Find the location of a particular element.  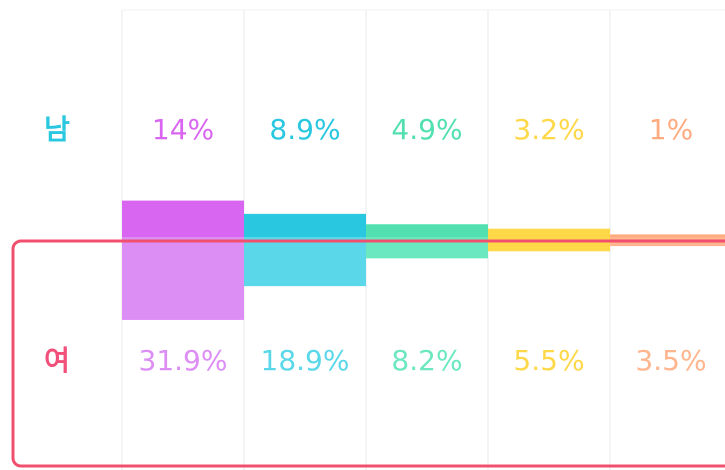

value-label: 18.9% is located at coordinates (305, 360).